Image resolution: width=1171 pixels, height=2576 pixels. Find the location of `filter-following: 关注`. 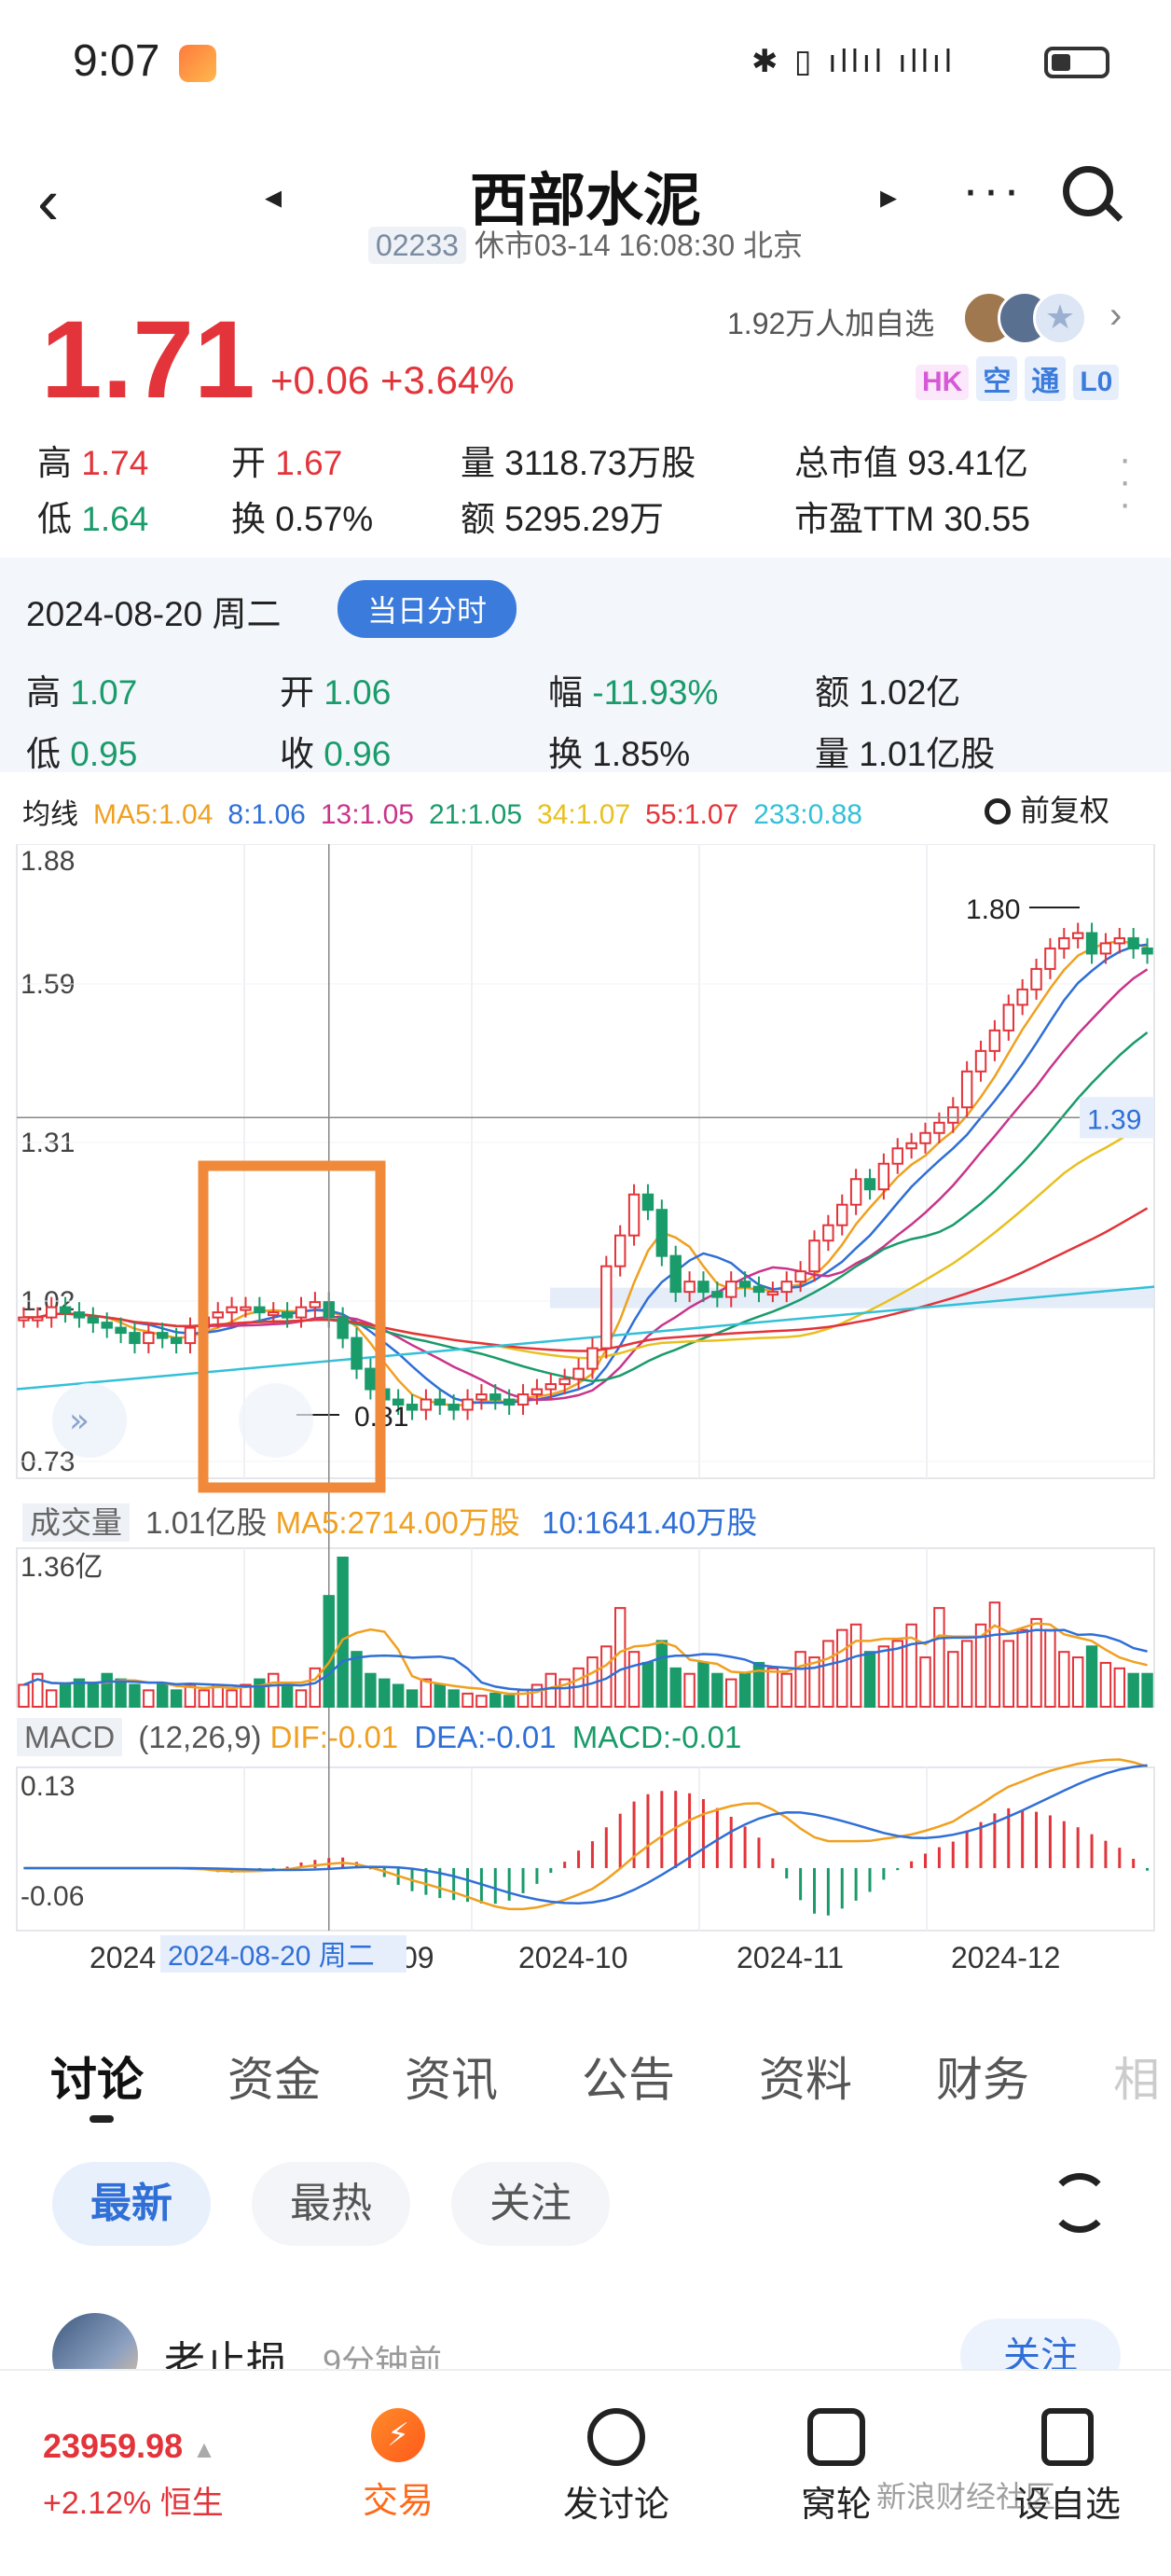

filter-following: 关注 is located at coordinates (530, 2204).